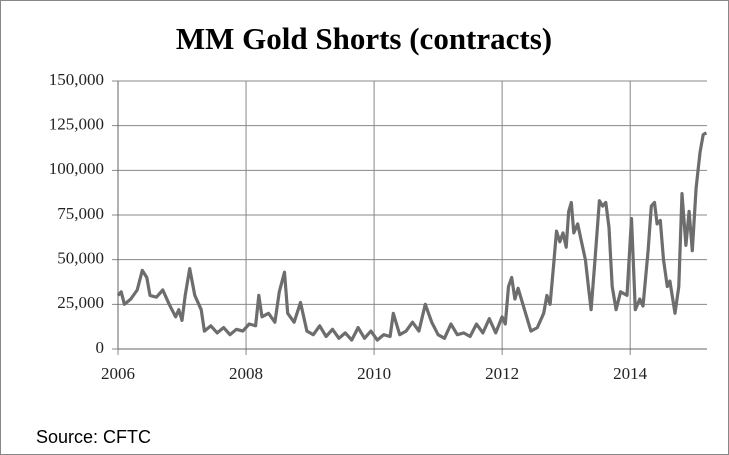 This screenshot has height=455, width=729. What do you see at coordinates (80, 302) in the screenshot?
I see `y-tick-label: 25,000` at bounding box center [80, 302].